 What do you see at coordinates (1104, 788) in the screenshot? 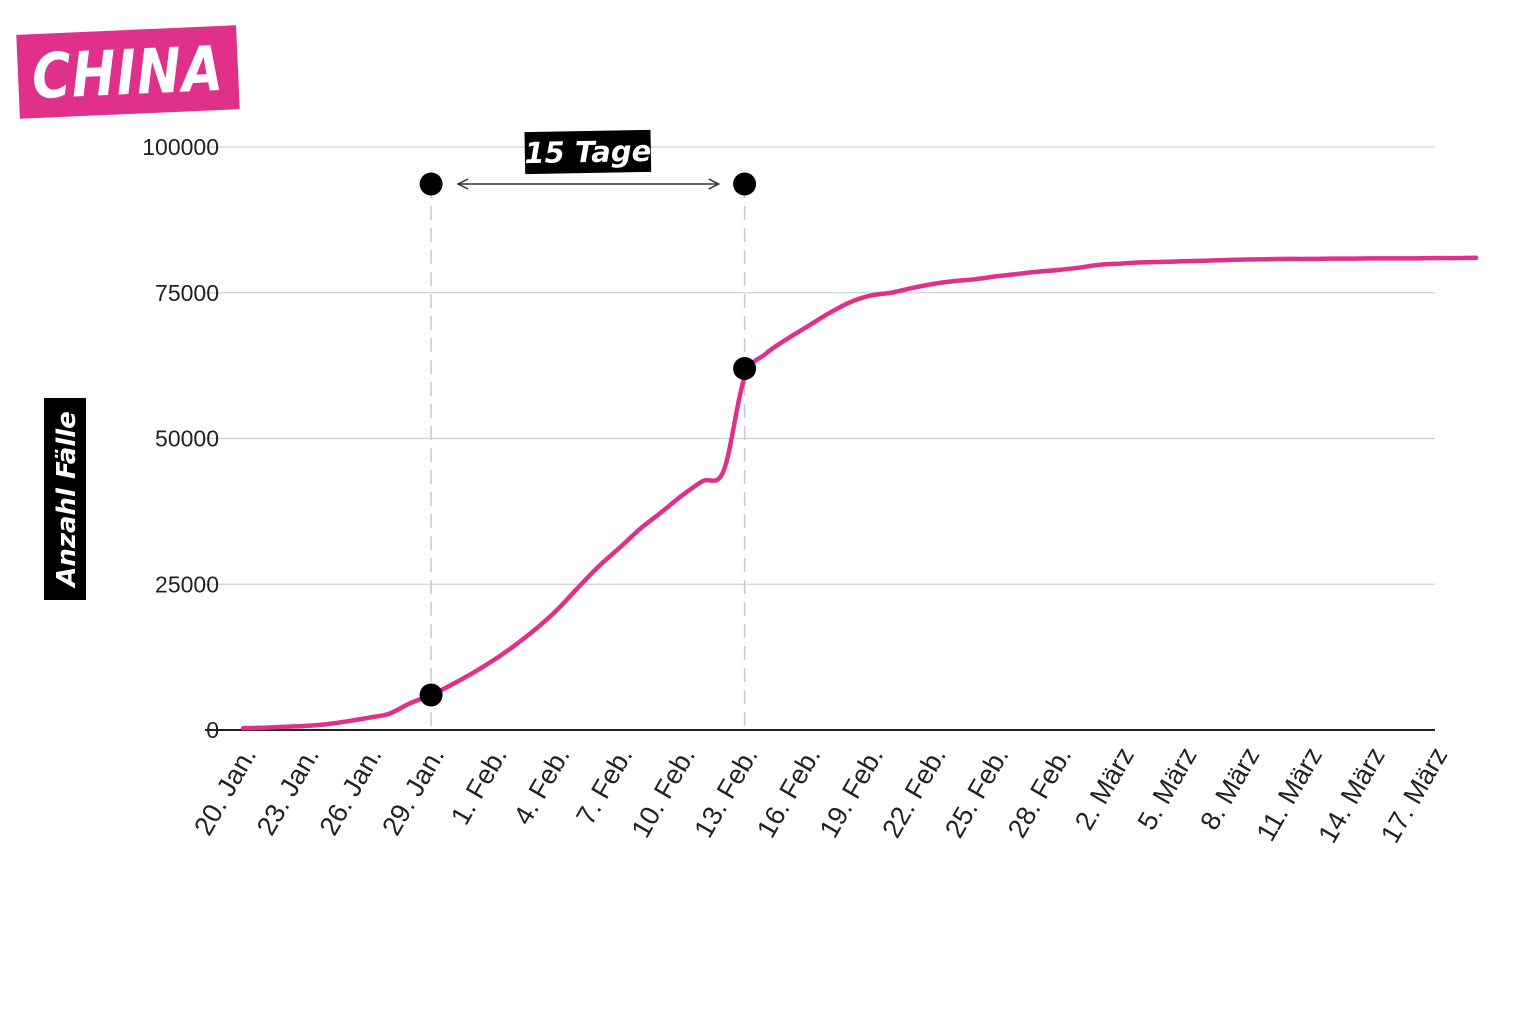
I see `x-tick-label: 2. März` at bounding box center [1104, 788].